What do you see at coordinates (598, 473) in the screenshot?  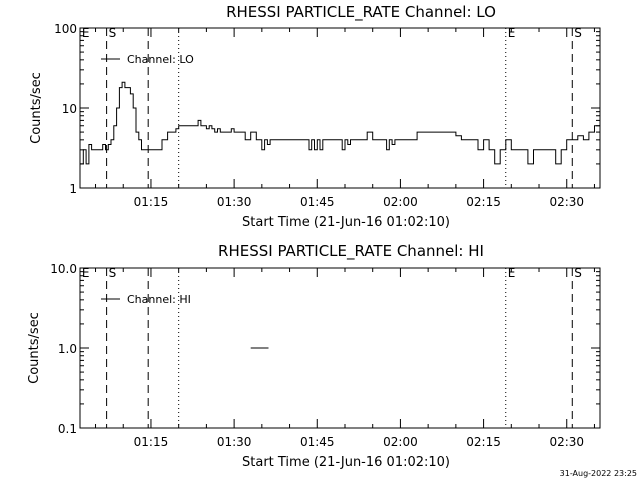 I see `timestamp: 31-Aug-2022 23:25` at bounding box center [598, 473].